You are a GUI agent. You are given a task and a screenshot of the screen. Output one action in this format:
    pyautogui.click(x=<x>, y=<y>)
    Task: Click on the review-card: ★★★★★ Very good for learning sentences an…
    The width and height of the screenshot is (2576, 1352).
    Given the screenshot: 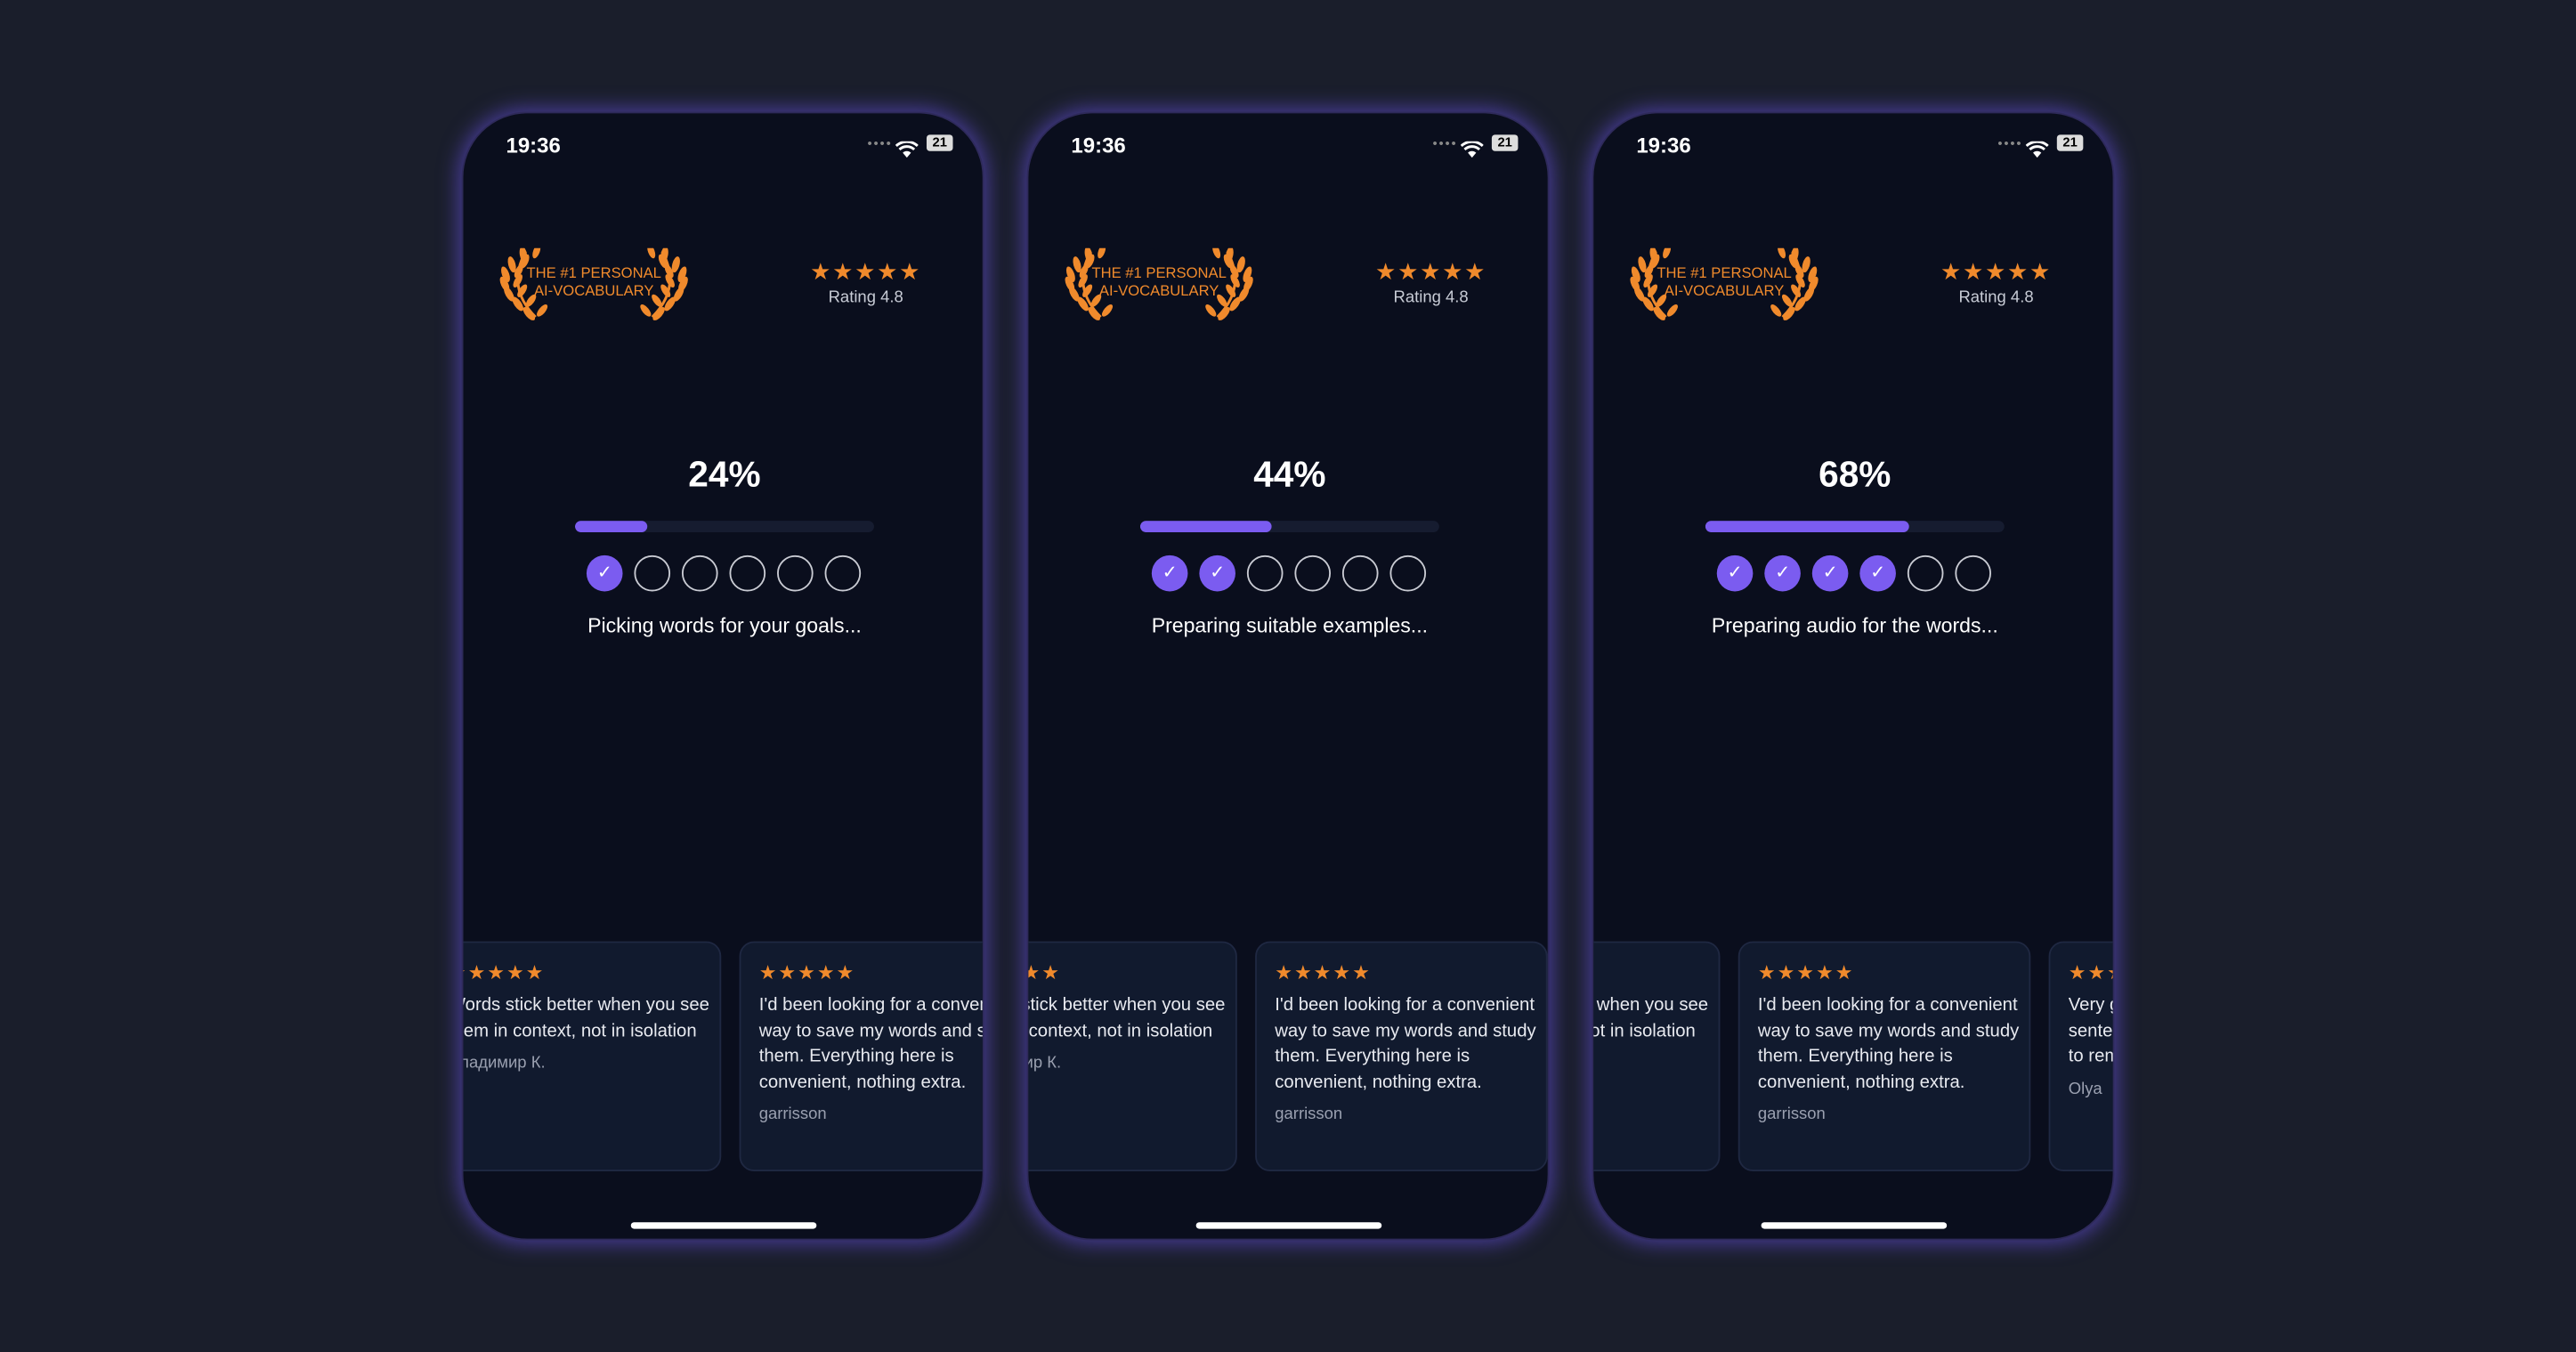 What is the action you would take?
    pyautogui.click(x=2080, y=1056)
    